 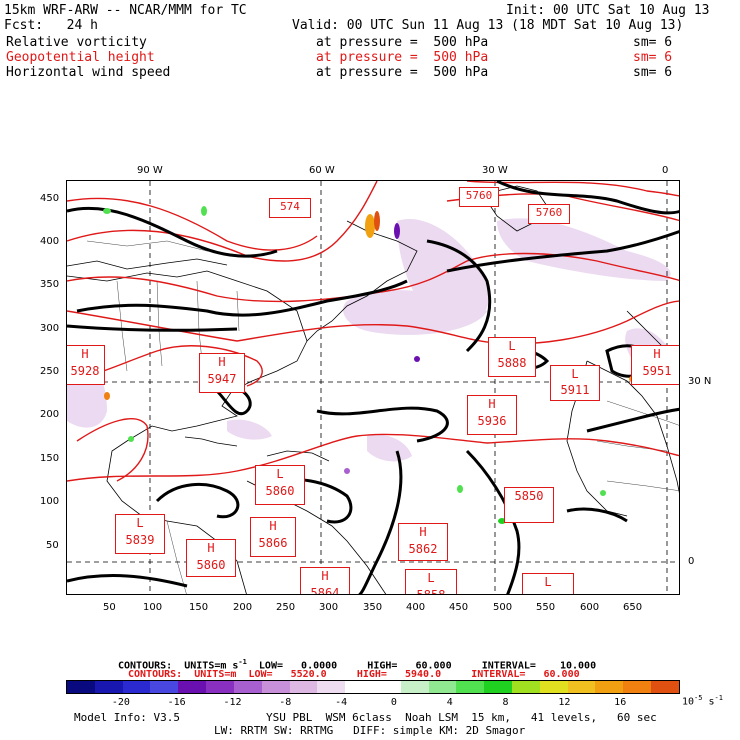 What do you see at coordinates (702, 701) in the screenshot?
I see `colorbar-units: 10-5 s-1` at bounding box center [702, 701].